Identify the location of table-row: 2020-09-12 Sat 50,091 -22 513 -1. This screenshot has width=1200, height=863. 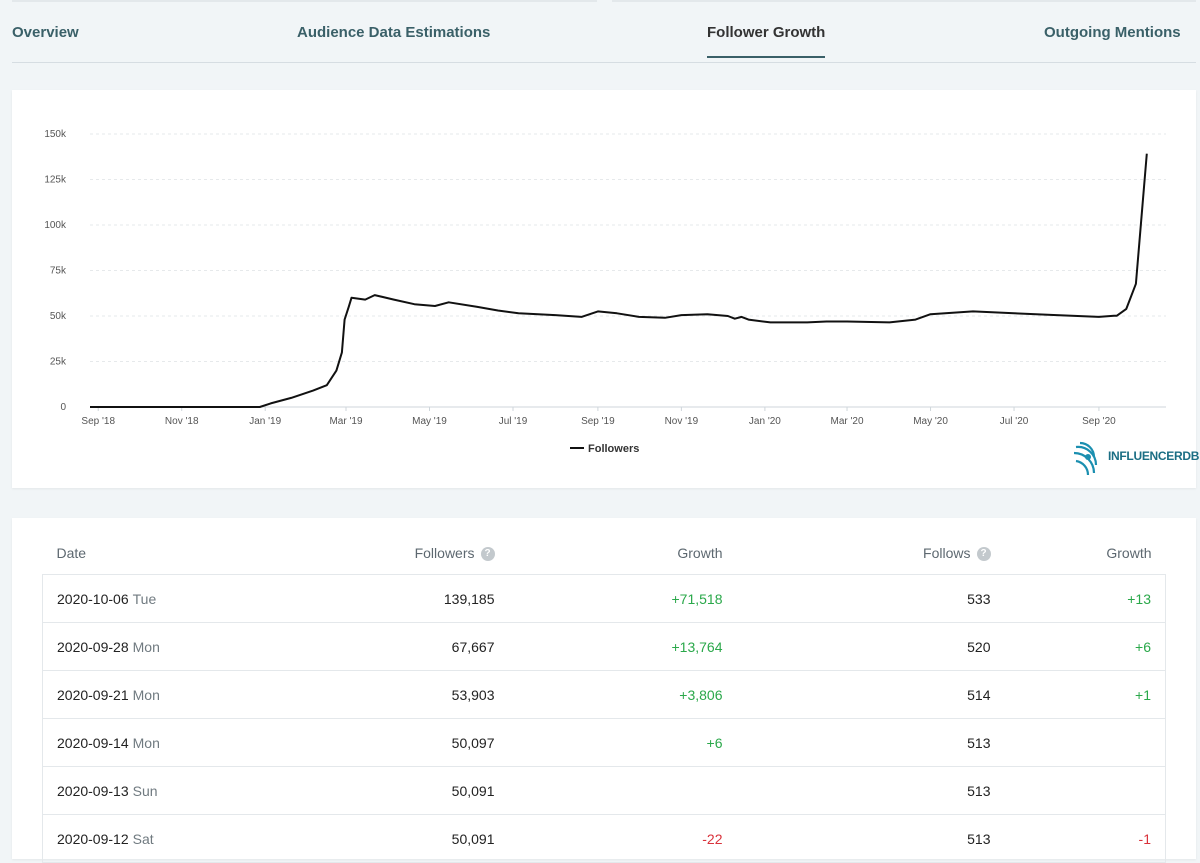
(604, 838).